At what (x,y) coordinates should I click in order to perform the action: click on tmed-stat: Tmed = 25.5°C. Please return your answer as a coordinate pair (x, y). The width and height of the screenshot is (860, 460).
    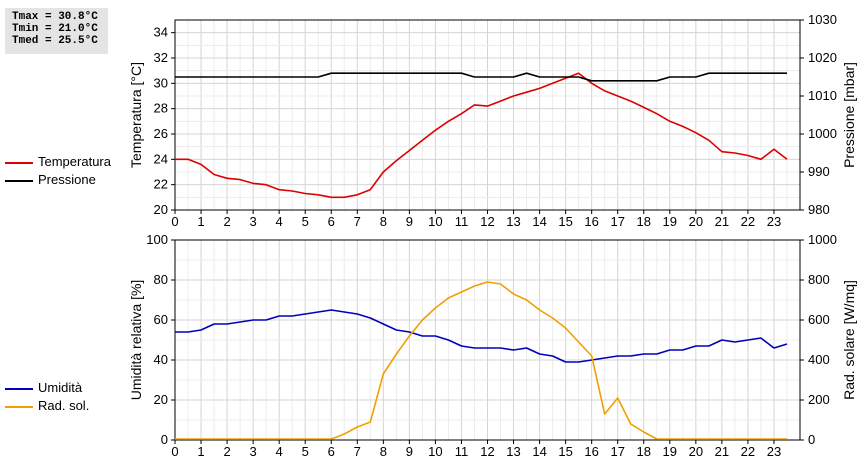
    Looking at the image, I should click on (55, 41).